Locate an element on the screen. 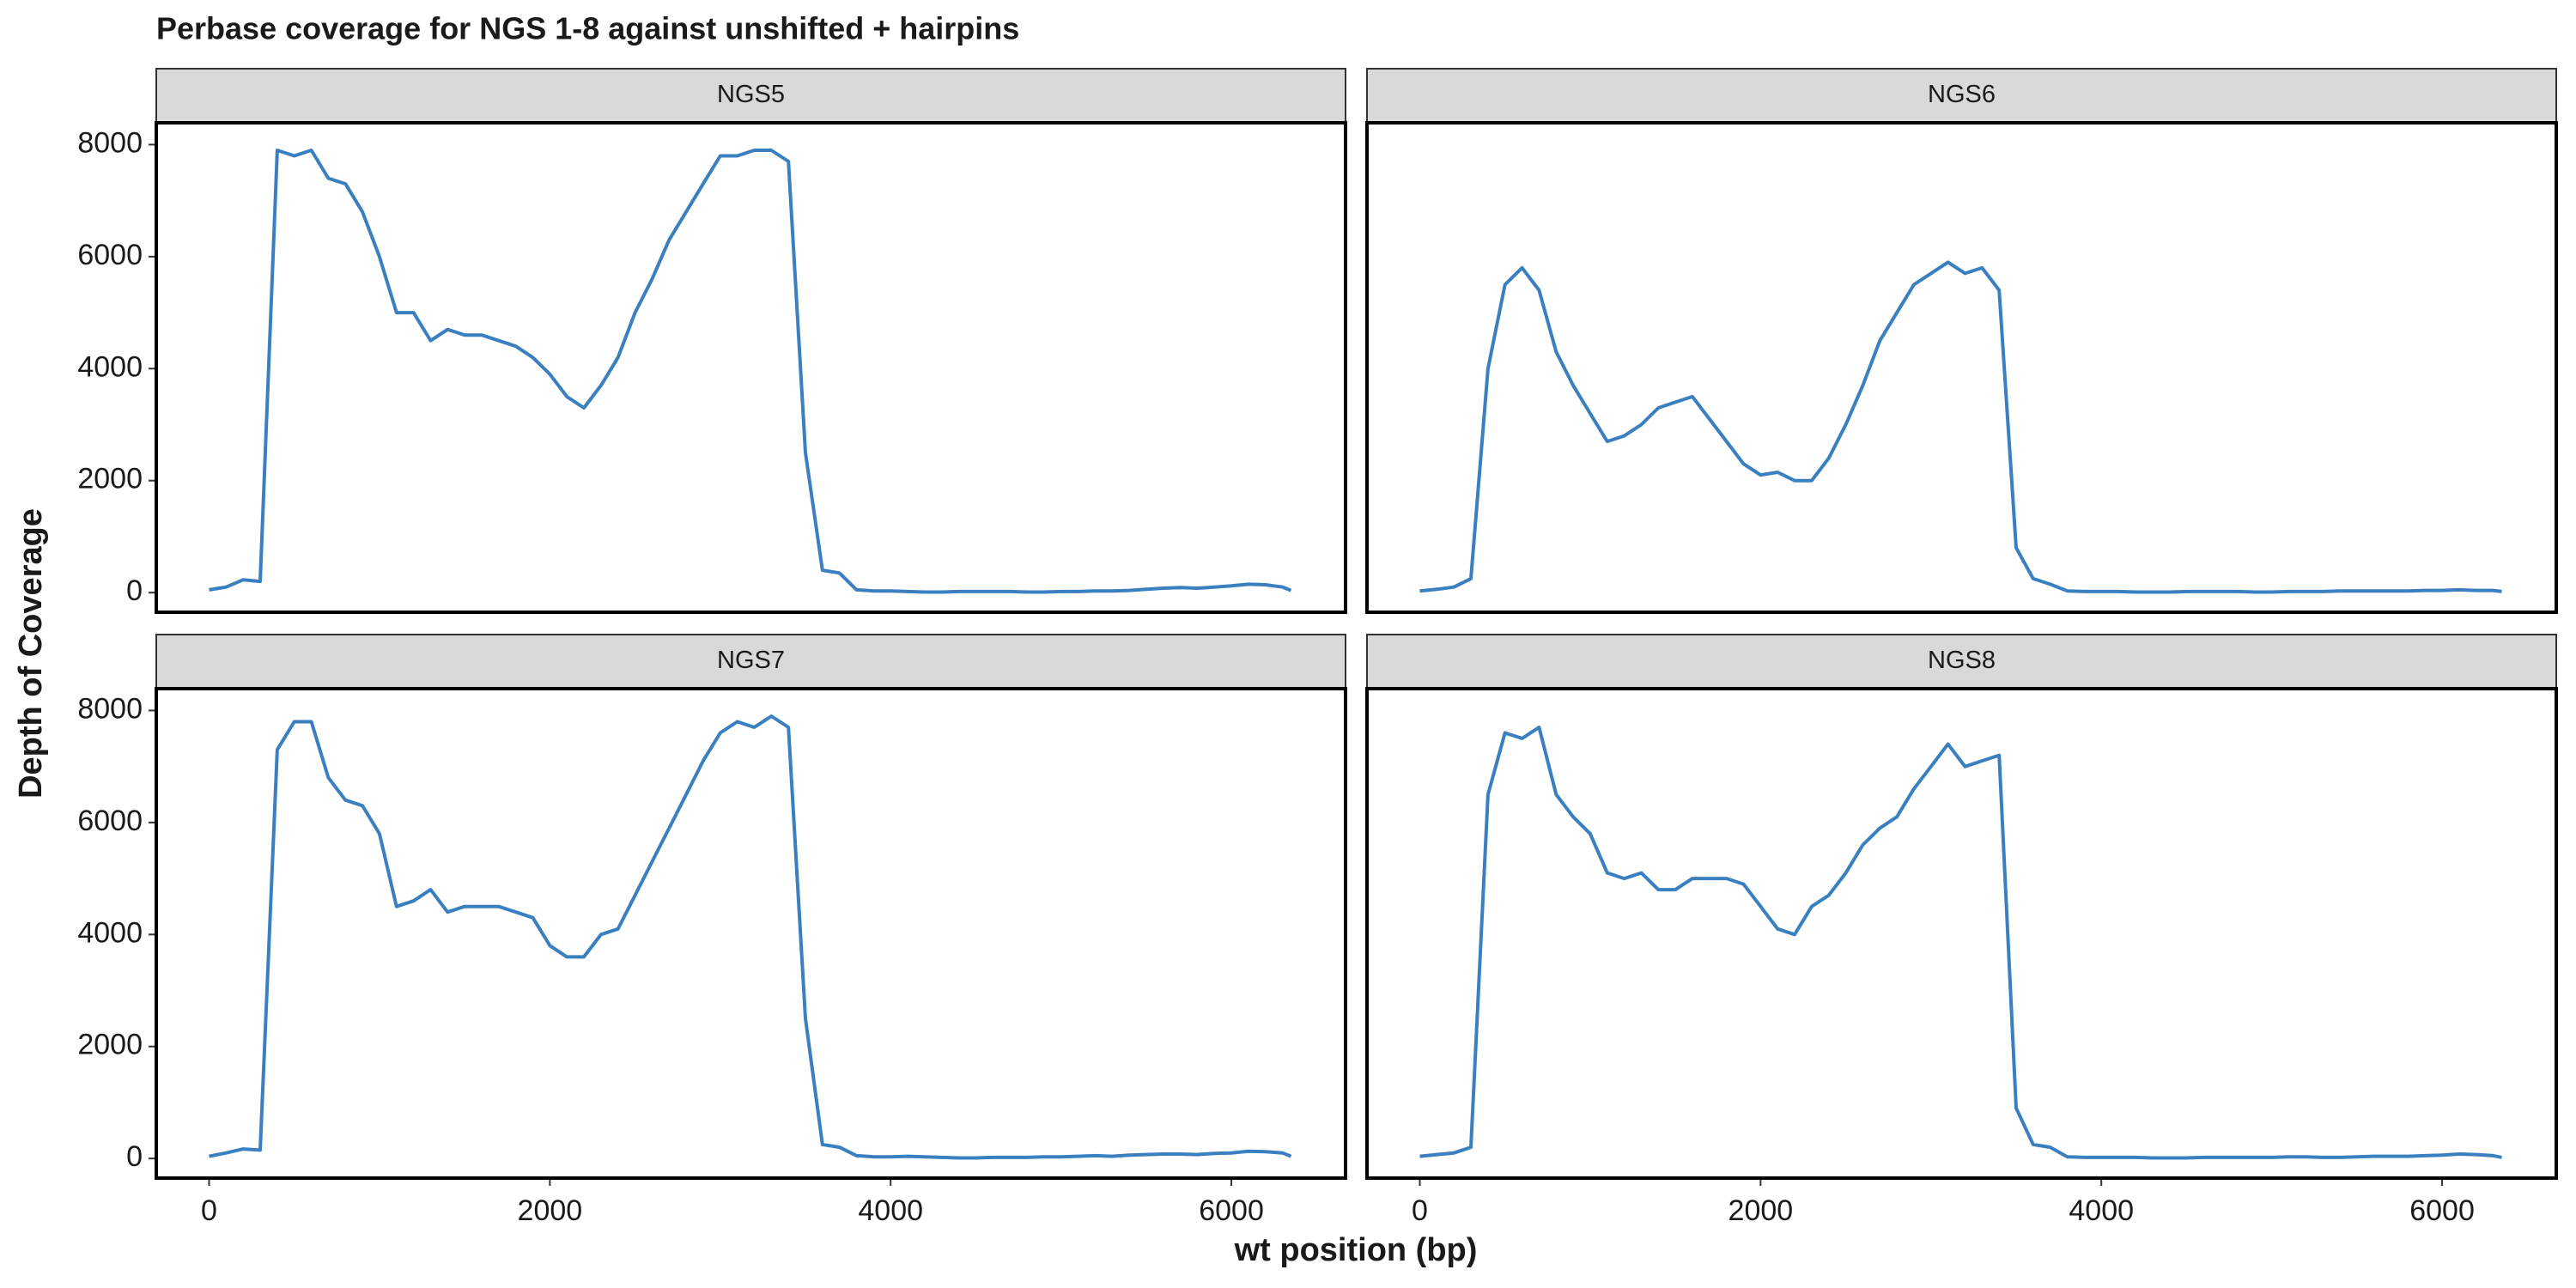  y-axis-title: Depth of Coverage is located at coordinates (31, 653).